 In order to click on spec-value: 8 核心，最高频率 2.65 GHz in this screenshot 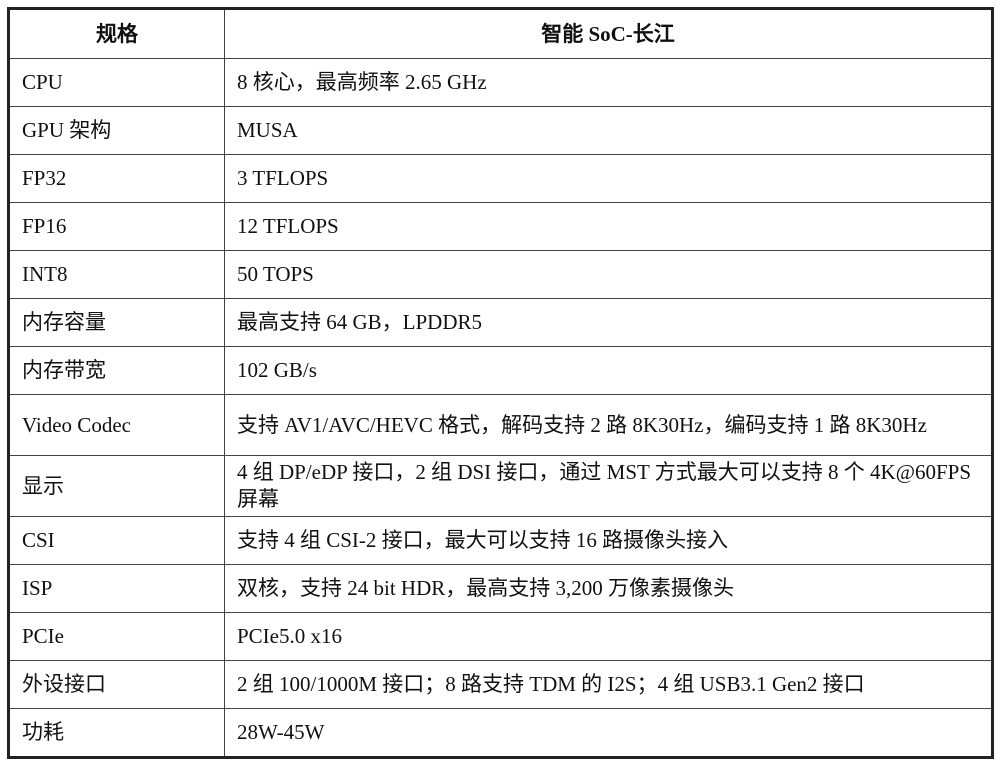, I will do `click(608, 82)`.